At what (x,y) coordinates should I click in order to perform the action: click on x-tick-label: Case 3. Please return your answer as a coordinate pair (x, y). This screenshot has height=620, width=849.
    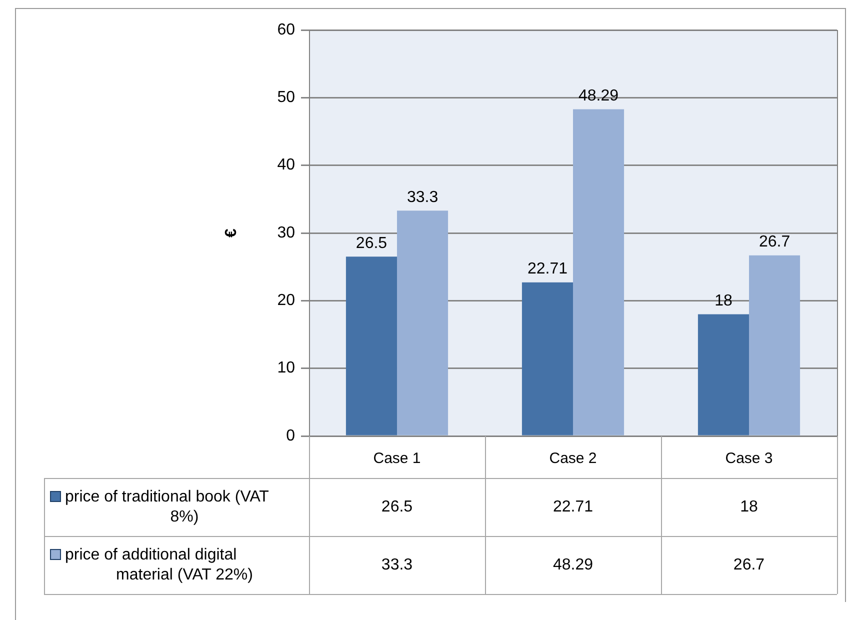
    Looking at the image, I should click on (749, 459).